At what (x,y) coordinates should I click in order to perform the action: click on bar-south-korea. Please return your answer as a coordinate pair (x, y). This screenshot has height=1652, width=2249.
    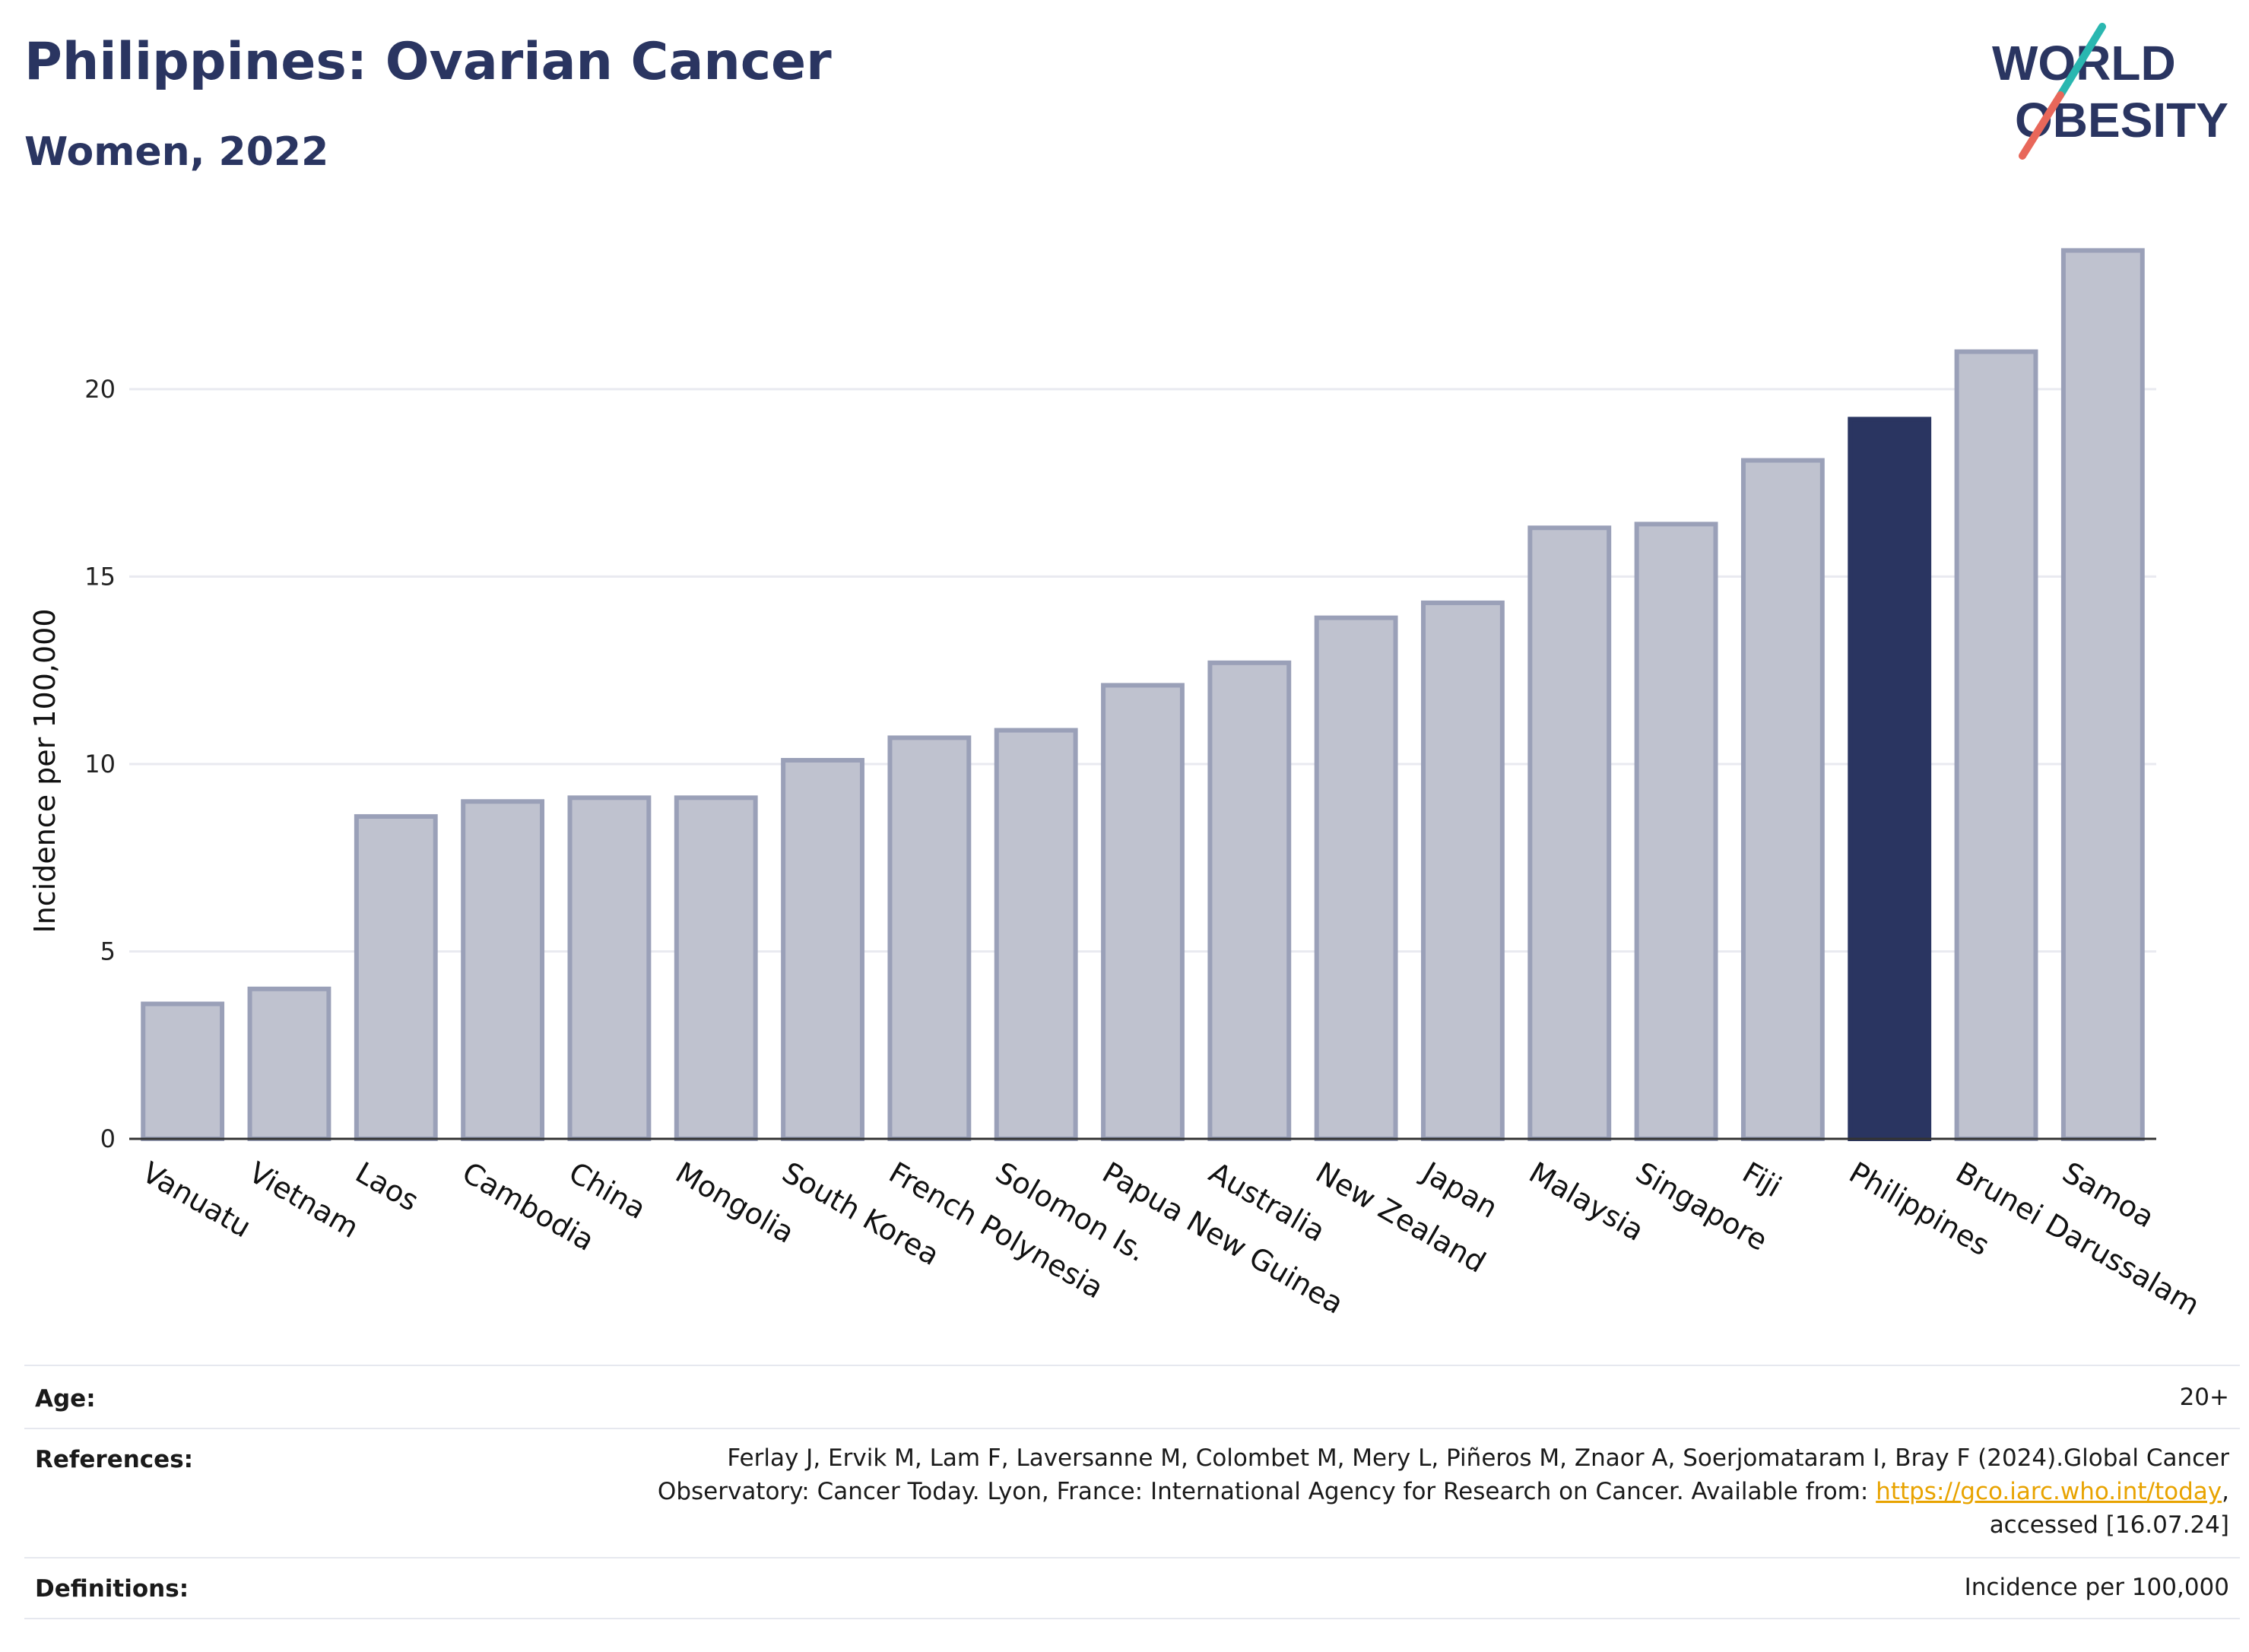
    Looking at the image, I should click on (822, 950).